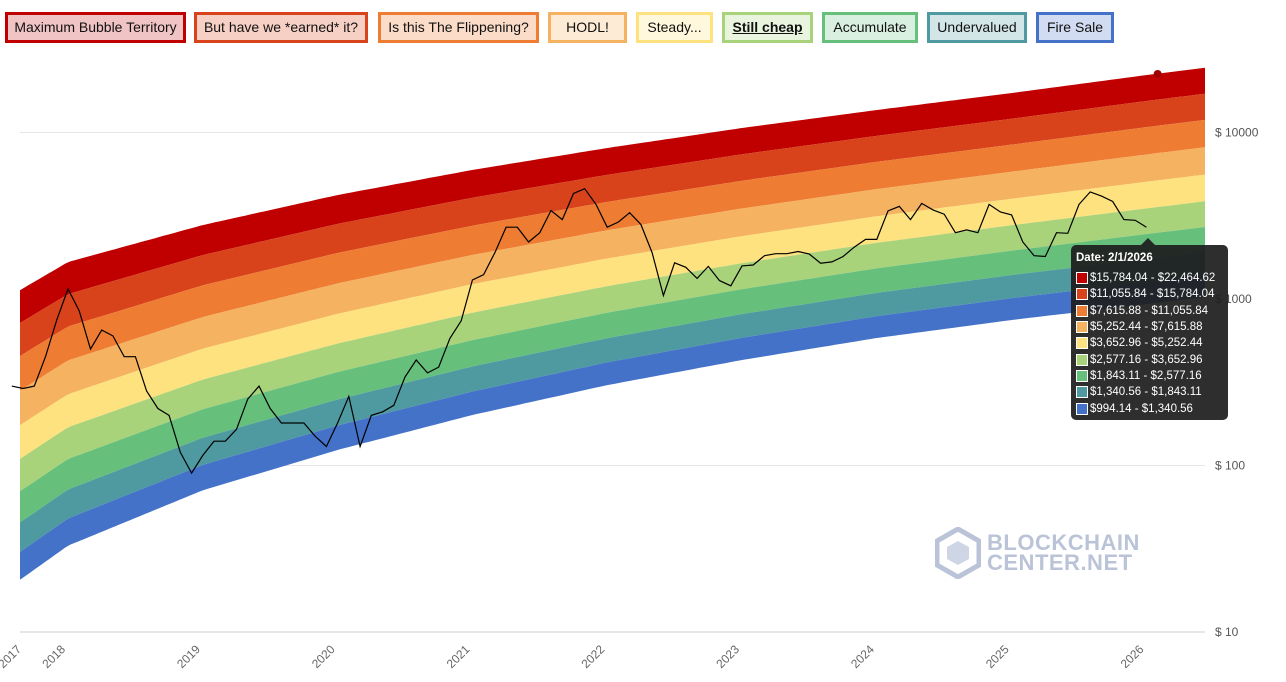 The image size is (1286, 682). I want to click on x-tick-label: 2023, so click(727, 656).